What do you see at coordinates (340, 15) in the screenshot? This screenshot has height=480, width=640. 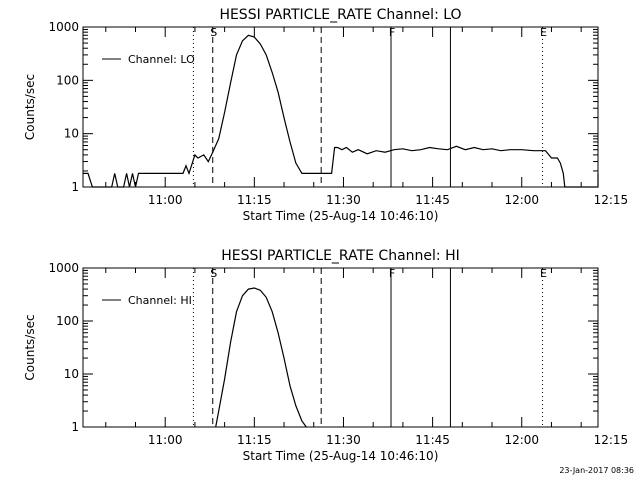 I see `chart-title: HESSI PARTICLE_RATE Channel: LO` at bounding box center [340, 15].